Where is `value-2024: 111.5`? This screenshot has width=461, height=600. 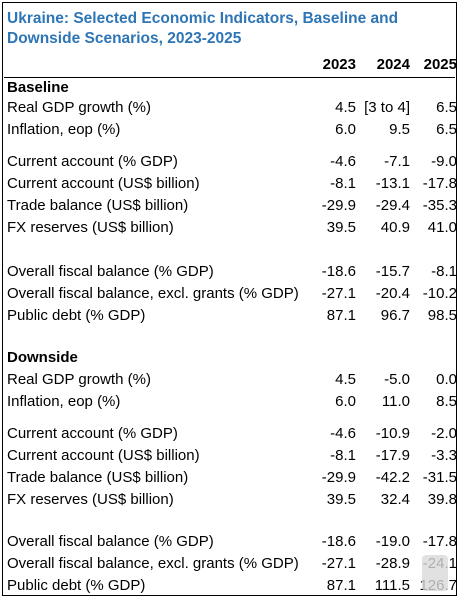 value-2024: 111.5 is located at coordinates (392, 585).